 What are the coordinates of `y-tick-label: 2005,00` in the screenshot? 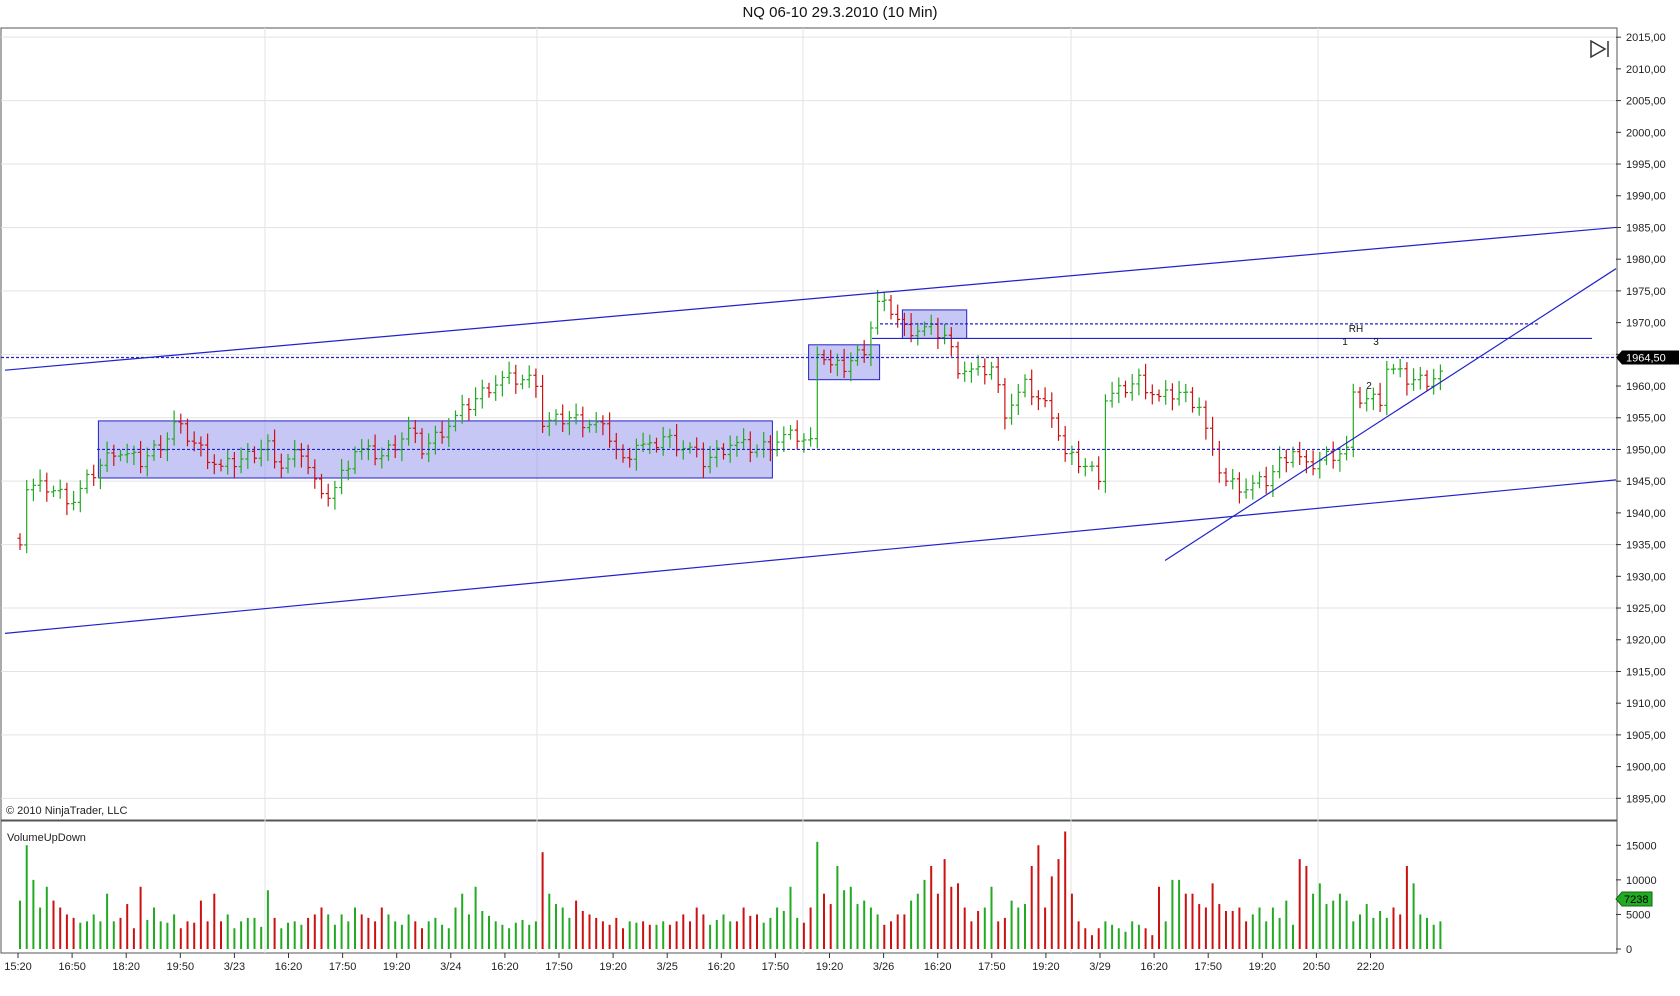 It's located at (1646, 102).